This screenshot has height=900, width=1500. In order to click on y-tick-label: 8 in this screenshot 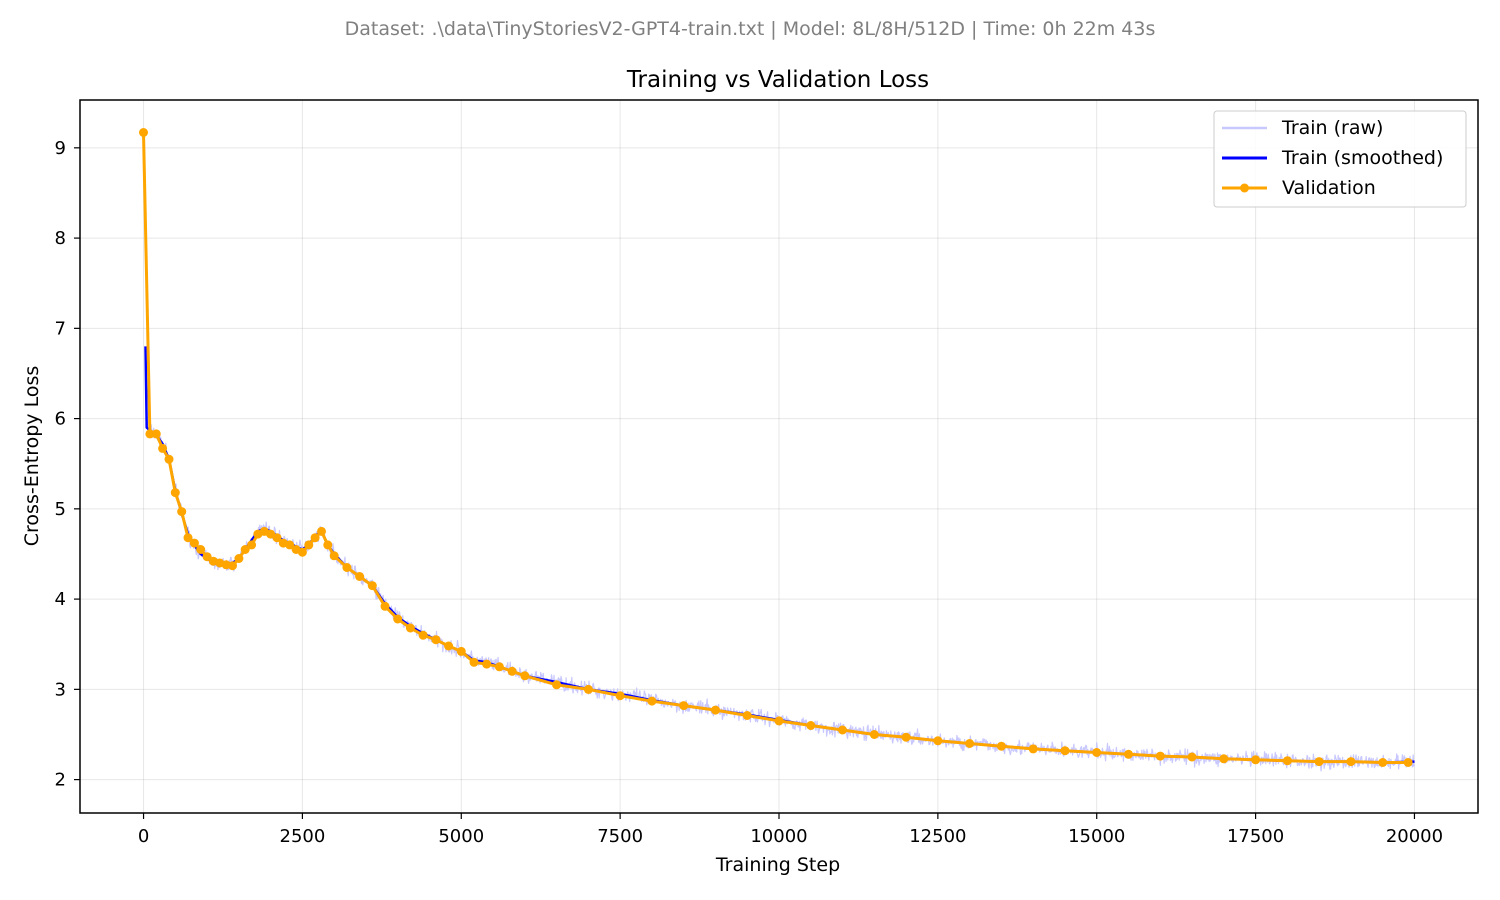, I will do `click(60, 238)`.